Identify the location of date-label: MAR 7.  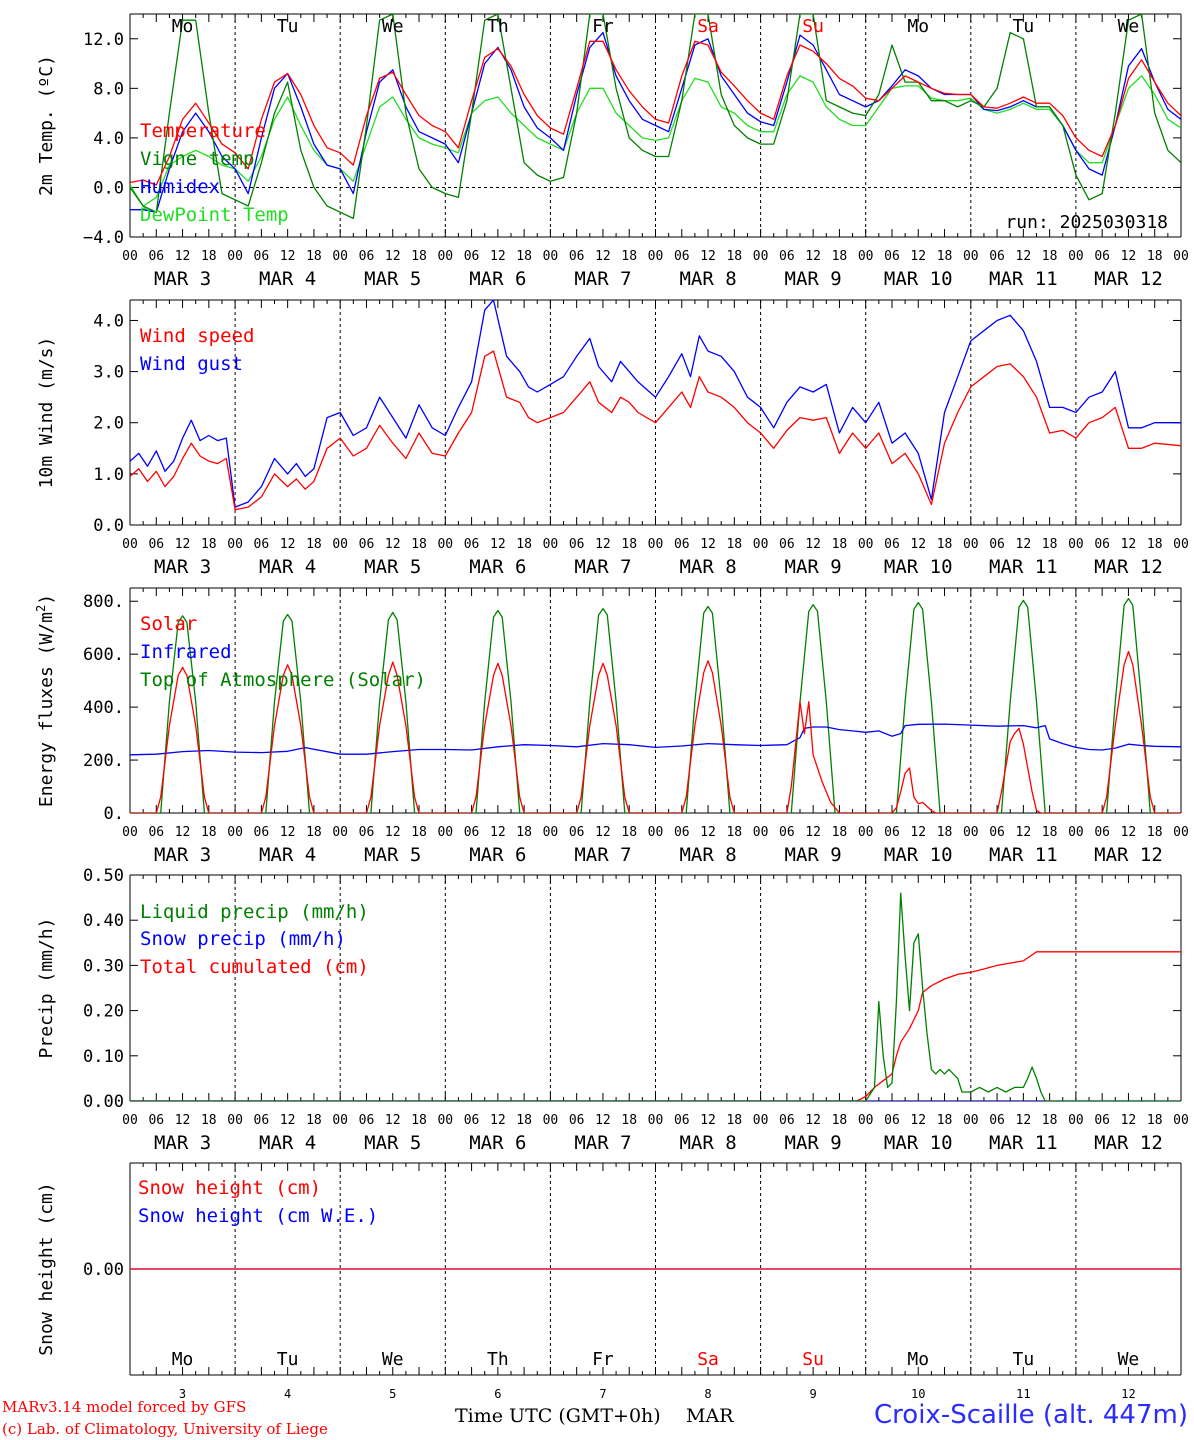
(602, 567).